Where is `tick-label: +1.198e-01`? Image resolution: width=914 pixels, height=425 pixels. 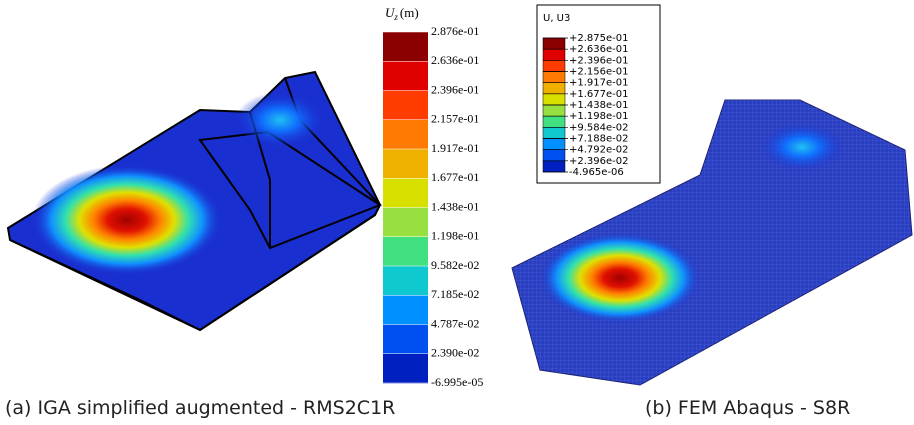
tick-label: +1.198e-01 is located at coordinates (599, 116).